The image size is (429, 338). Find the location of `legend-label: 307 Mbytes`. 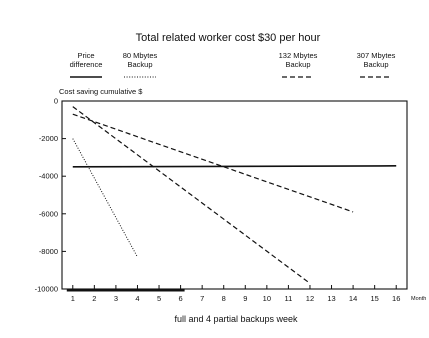

legend-label: 307 Mbytes is located at coordinates (376, 55).